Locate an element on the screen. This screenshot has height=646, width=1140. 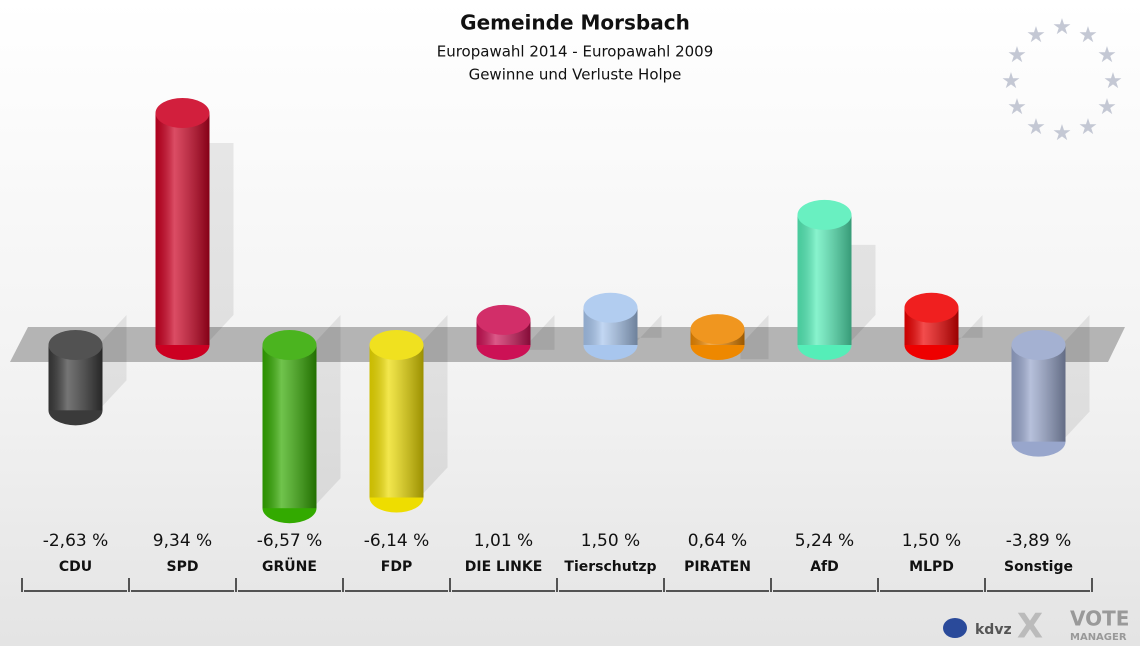
logo: kdvz X VOTE MANAGER is located at coordinates (1036, 626).